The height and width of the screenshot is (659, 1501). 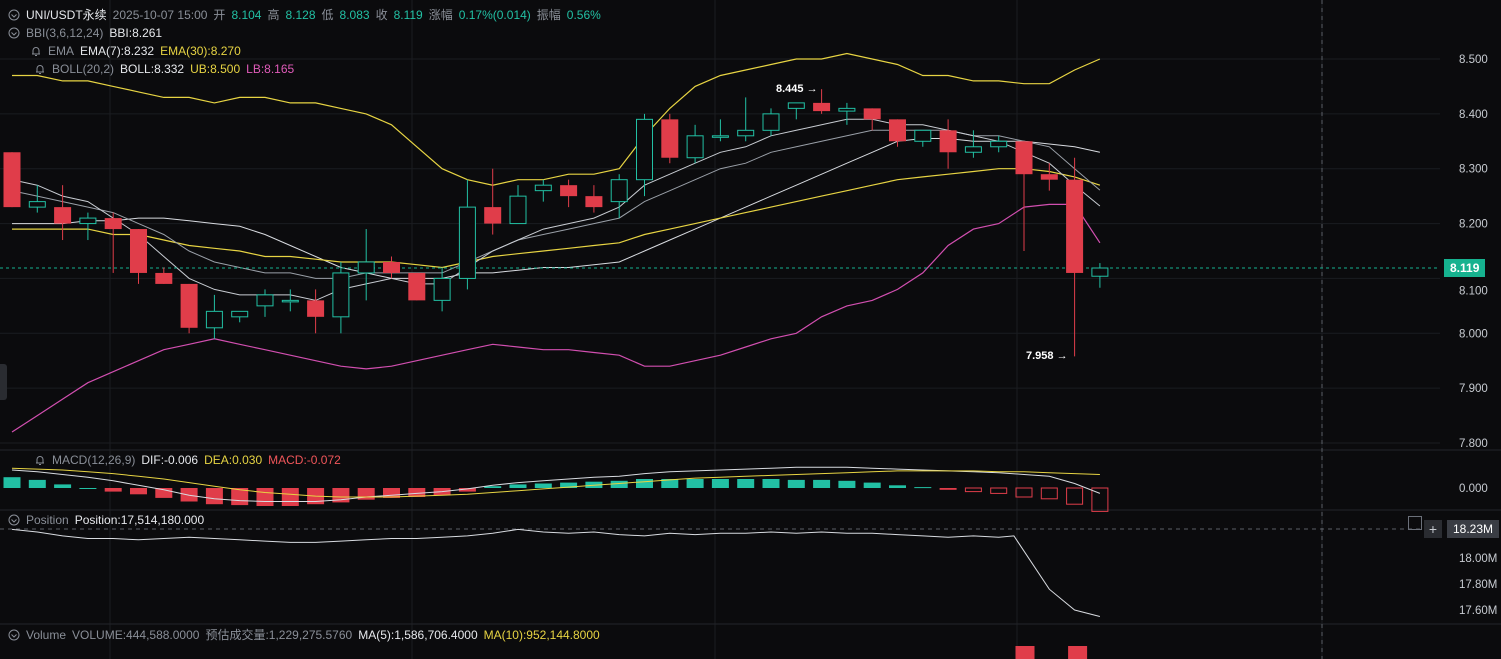 I want to click on macd-dif-value: DIF:-0.006, so click(x=170, y=460).